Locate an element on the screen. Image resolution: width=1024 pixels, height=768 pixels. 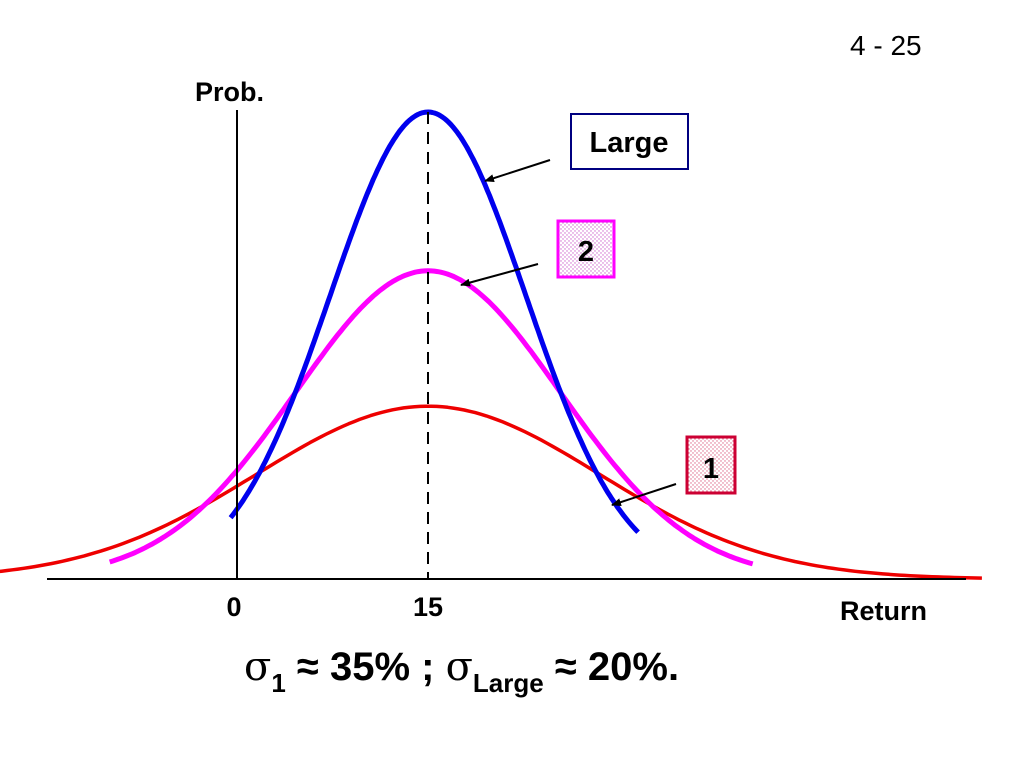
x-tick-label-15: 15 is located at coordinates (428, 607).